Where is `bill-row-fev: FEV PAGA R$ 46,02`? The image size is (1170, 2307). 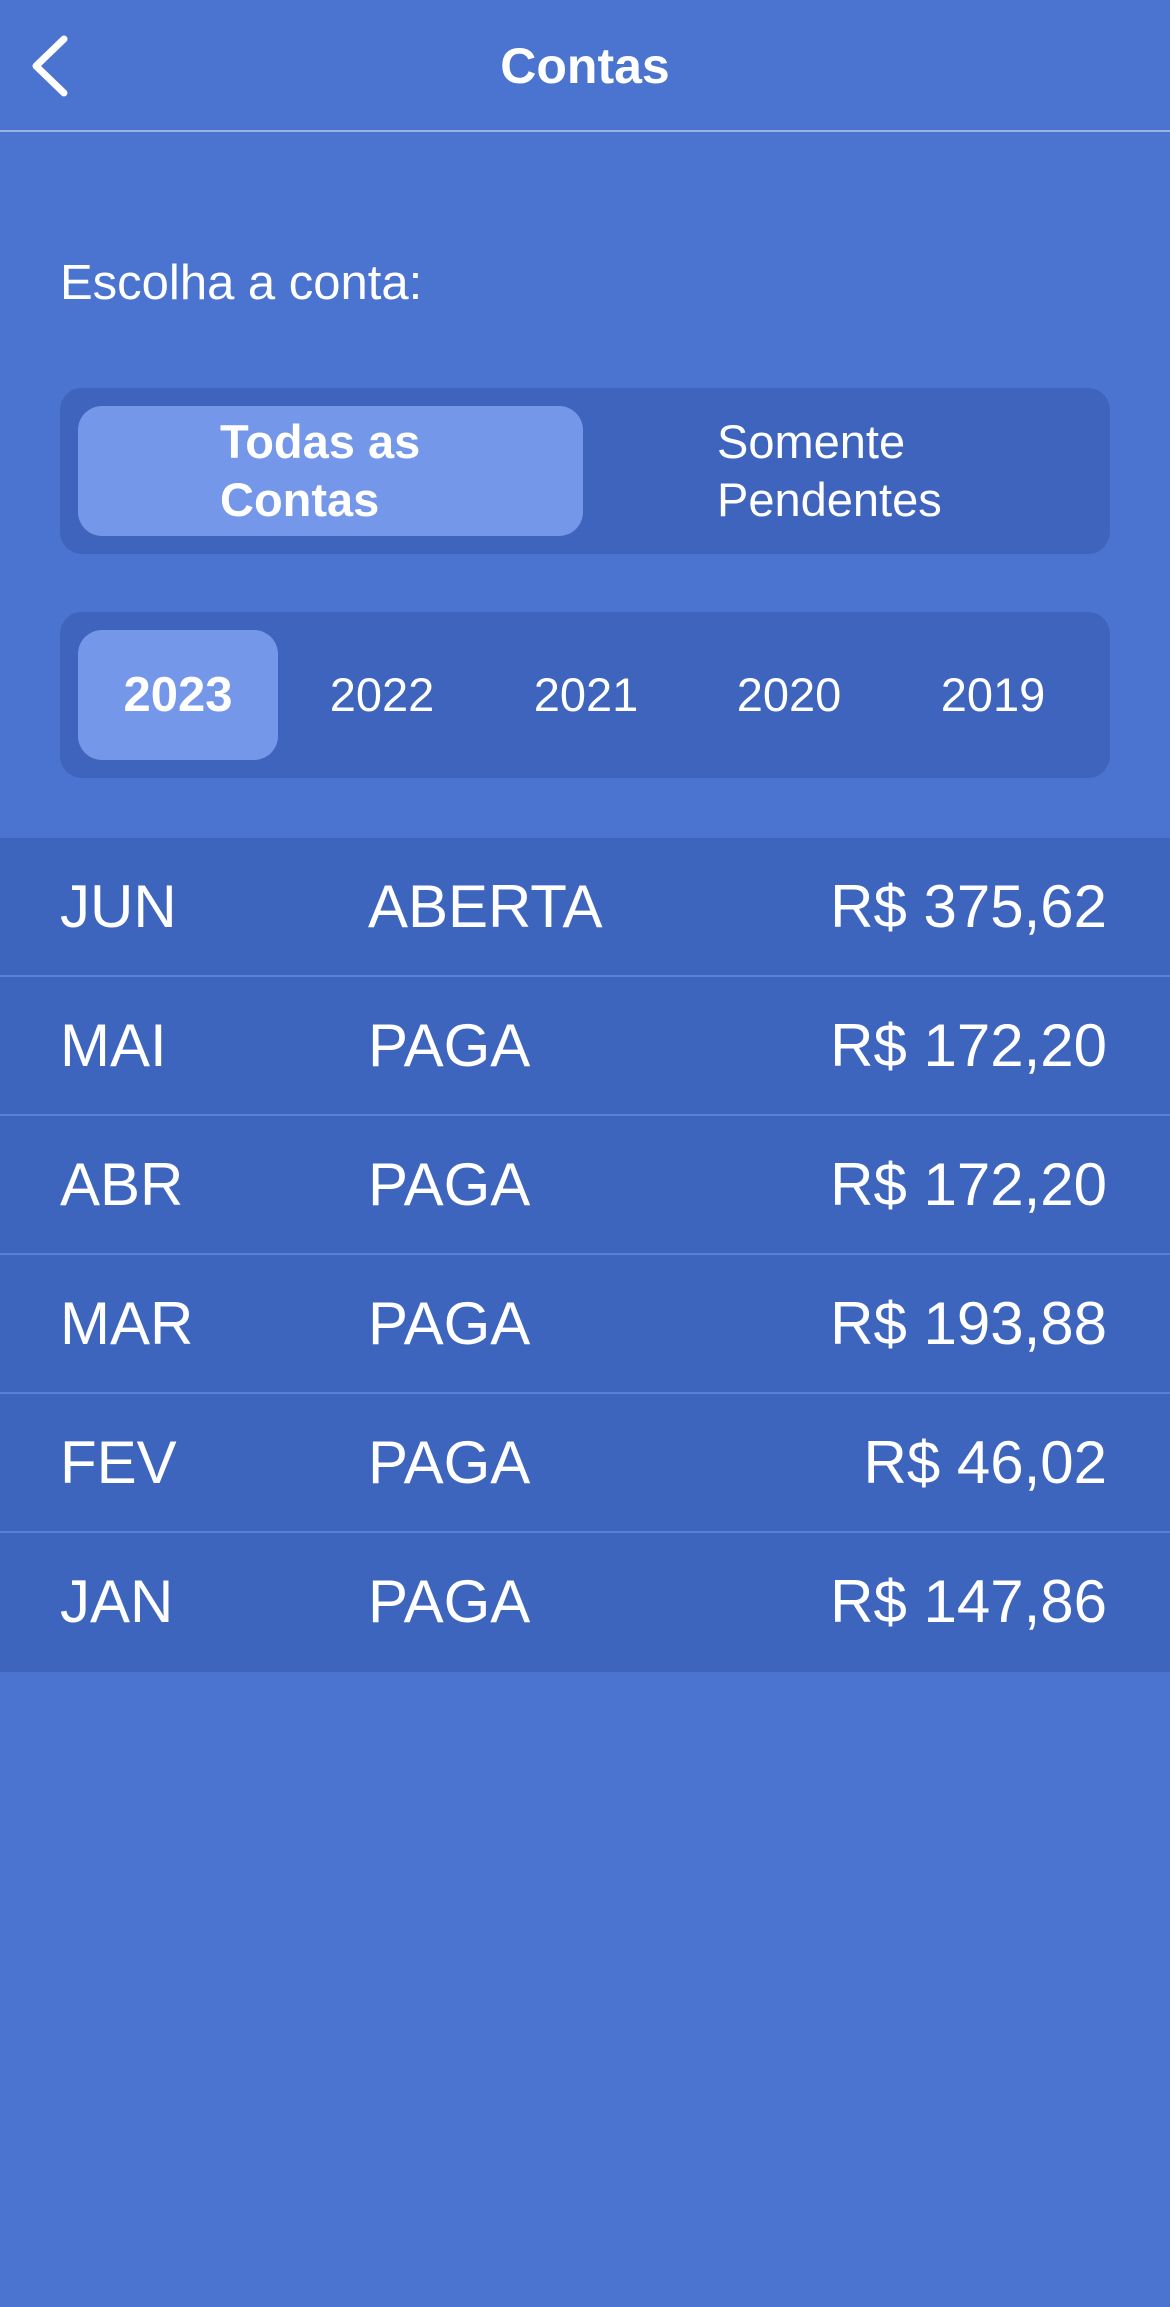
bill-row-fev: FEV PAGA R$ 46,02 is located at coordinates (585, 1463).